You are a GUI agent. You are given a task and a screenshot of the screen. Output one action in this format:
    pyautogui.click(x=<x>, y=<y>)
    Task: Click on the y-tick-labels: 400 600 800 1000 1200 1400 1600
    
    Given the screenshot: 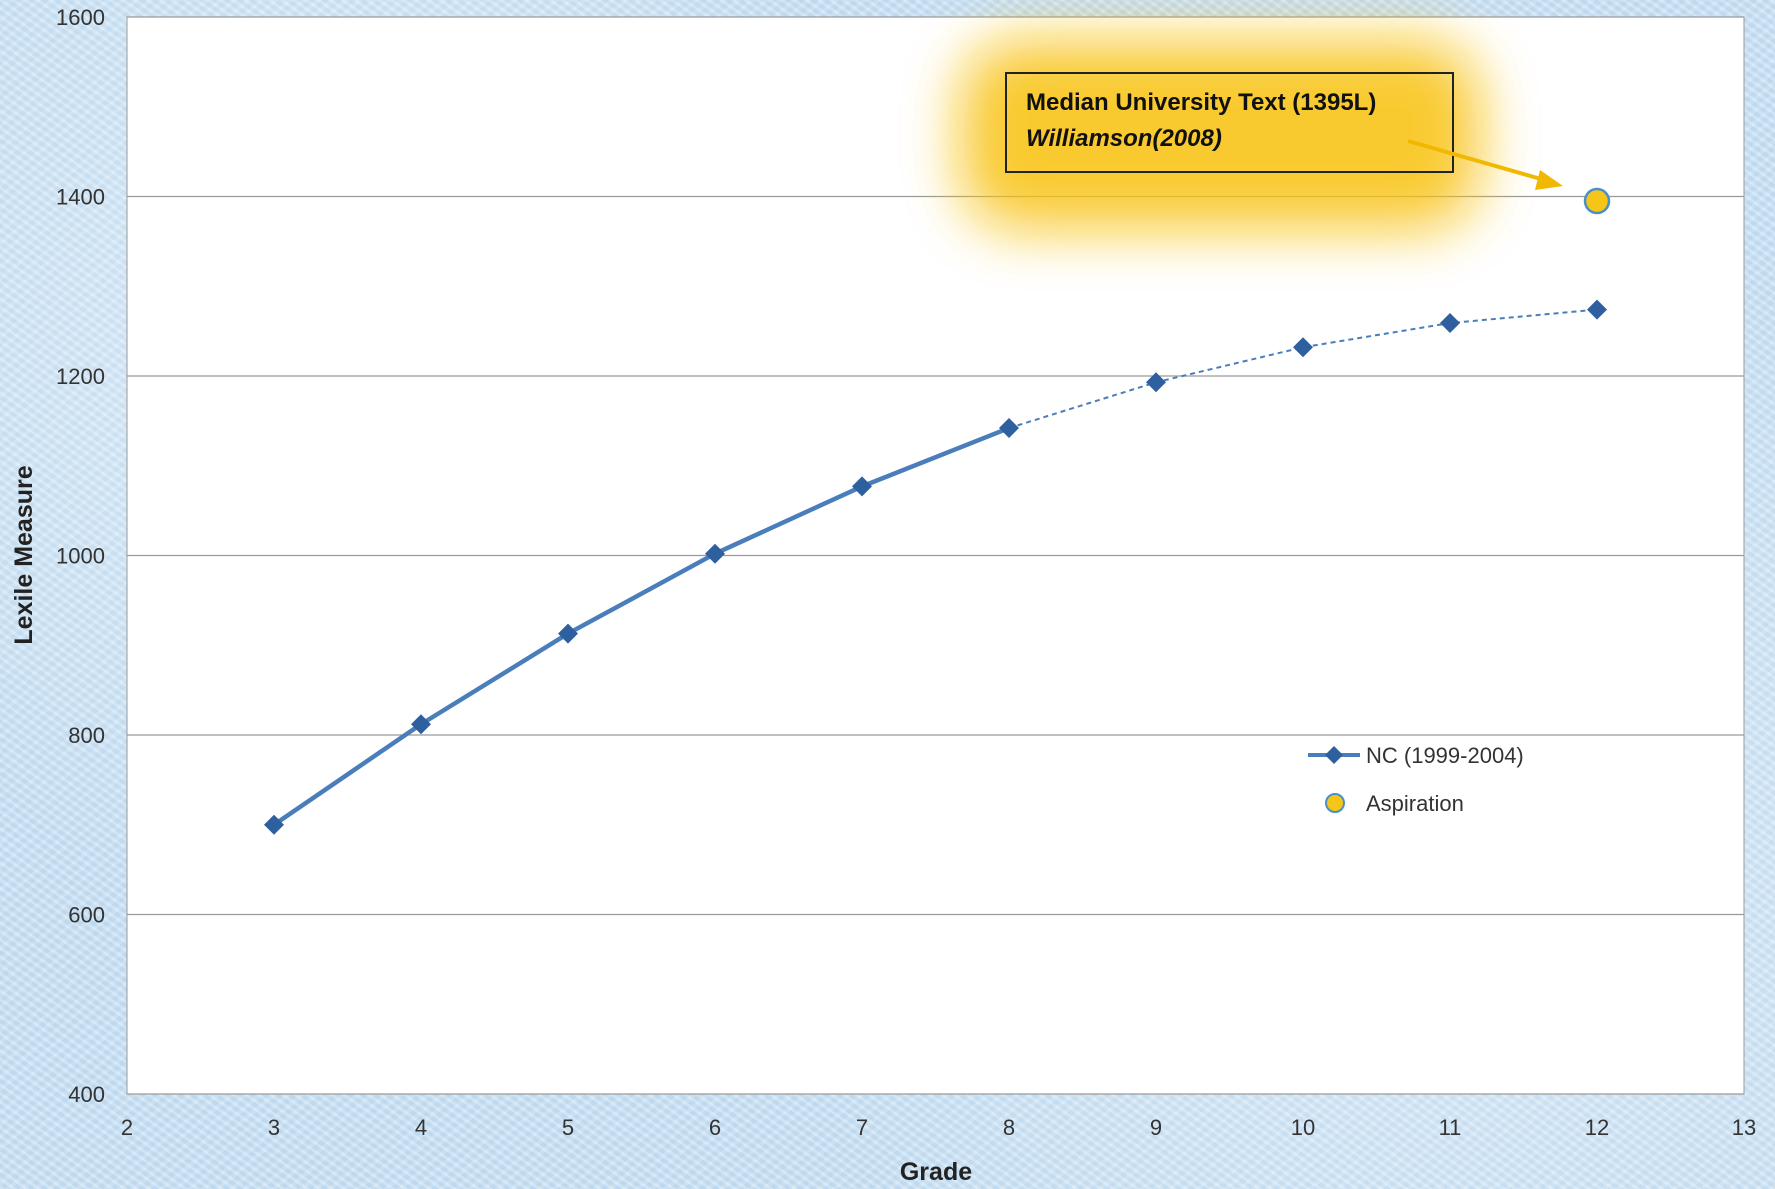 What is the action you would take?
    pyautogui.click(x=80, y=556)
    